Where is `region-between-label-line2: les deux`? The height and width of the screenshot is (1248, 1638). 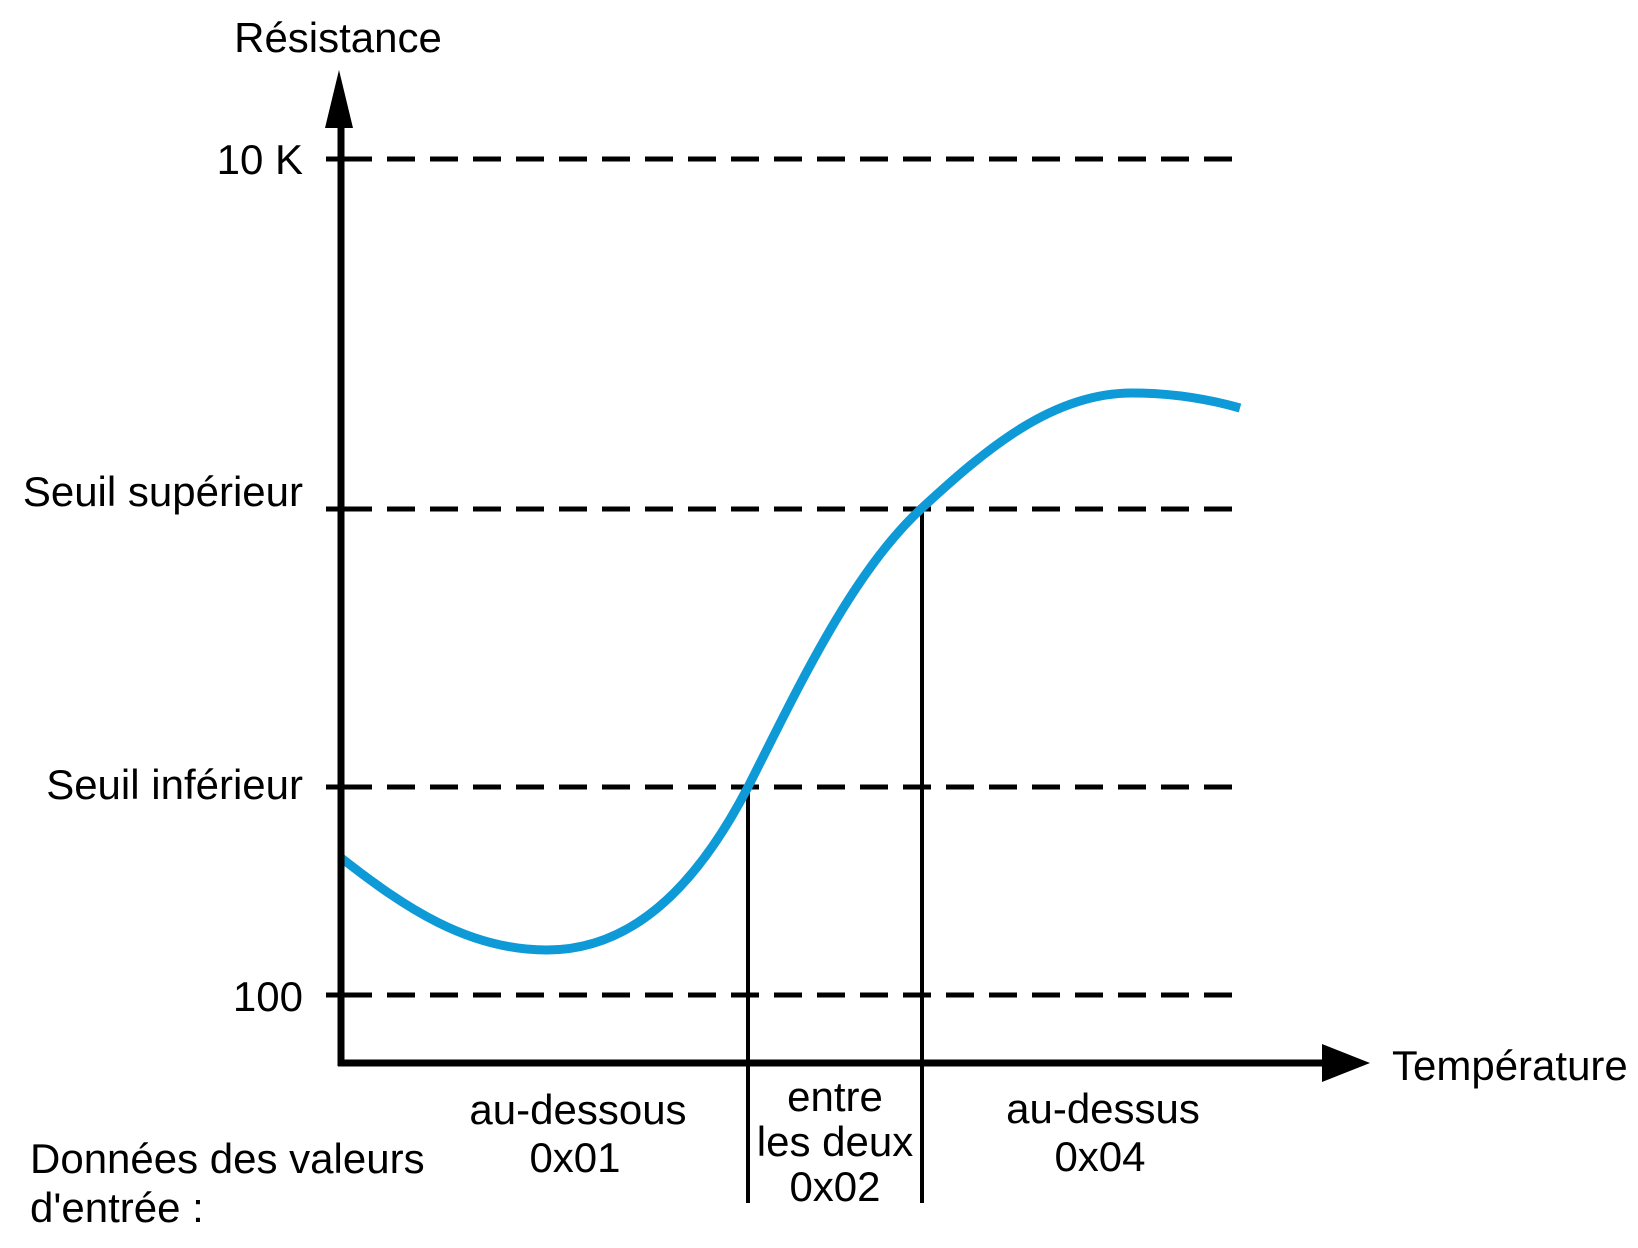 region-between-label-line2: les deux is located at coordinates (835, 1141).